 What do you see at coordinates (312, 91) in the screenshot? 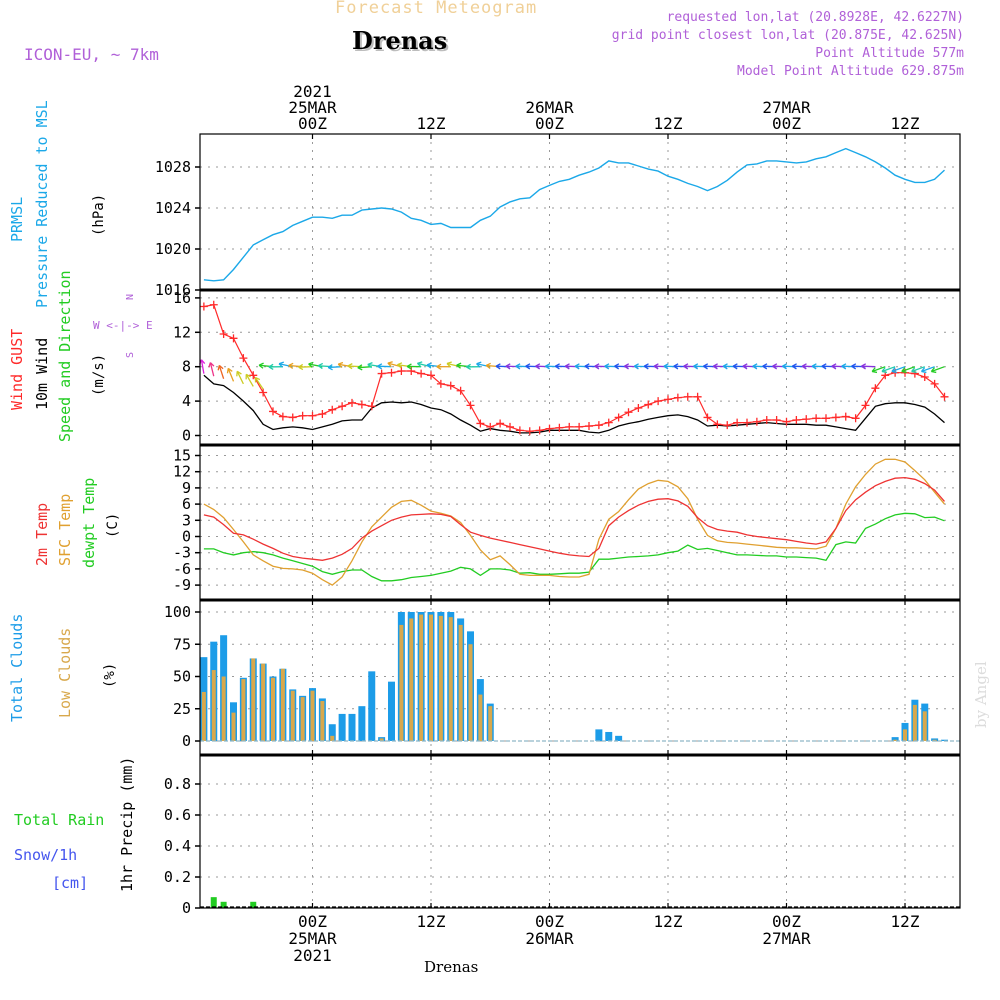
I see `time-label-top: 2021` at bounding box center [312, 91].